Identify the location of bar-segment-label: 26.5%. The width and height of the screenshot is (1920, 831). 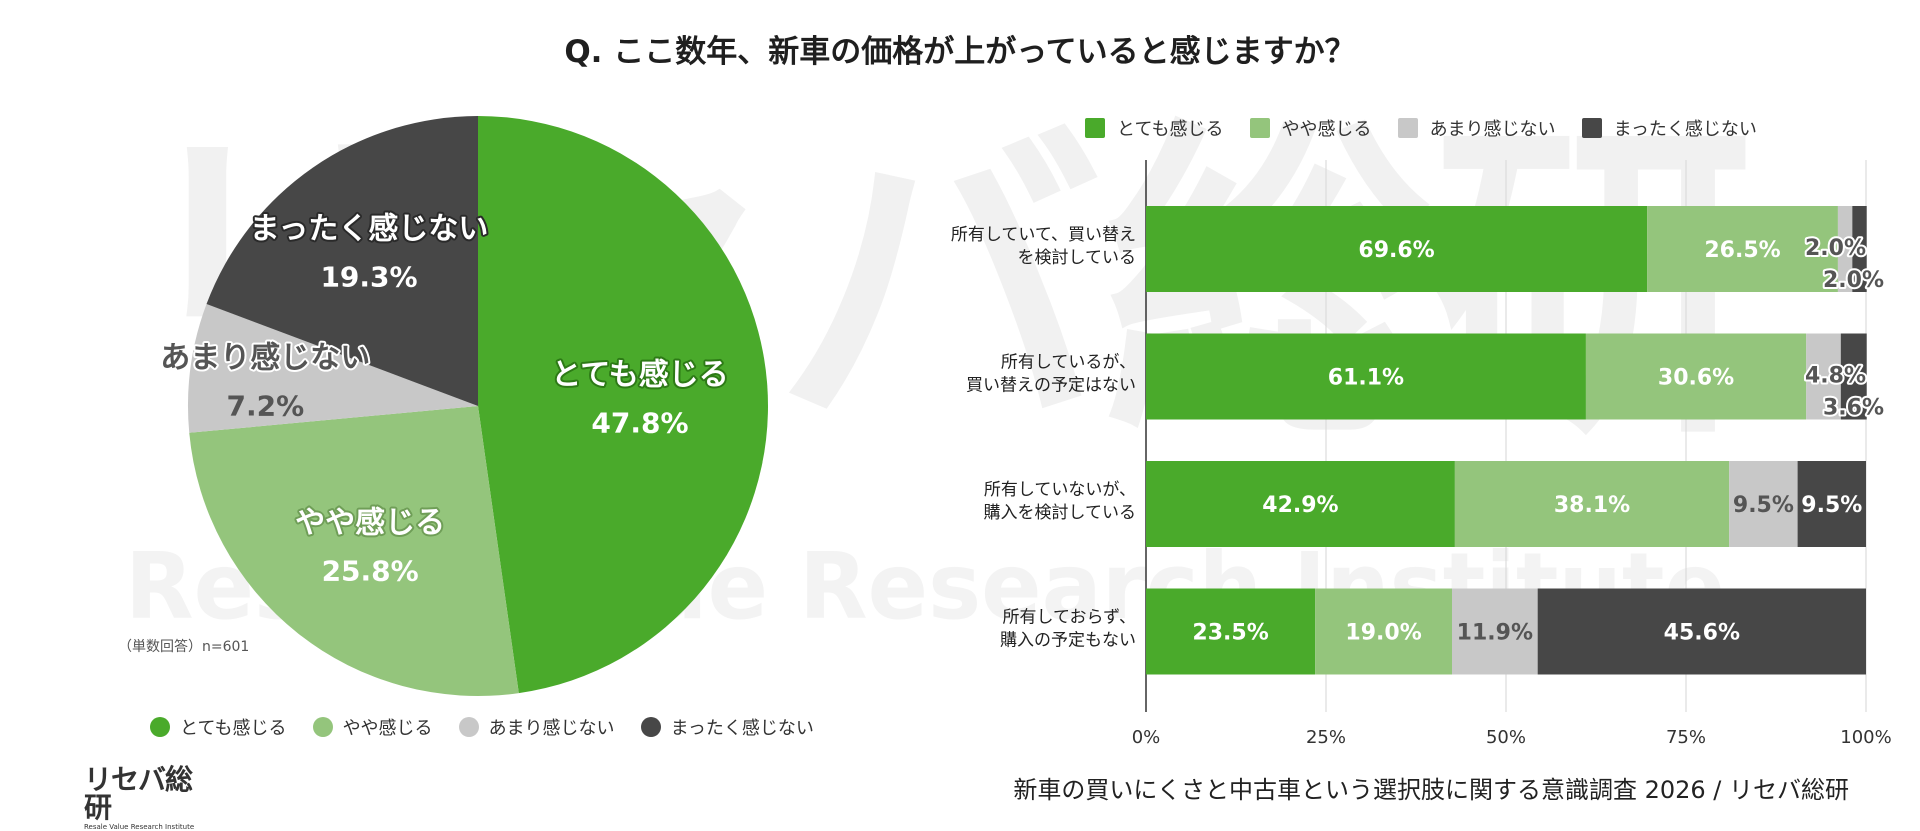
(1742, 250).